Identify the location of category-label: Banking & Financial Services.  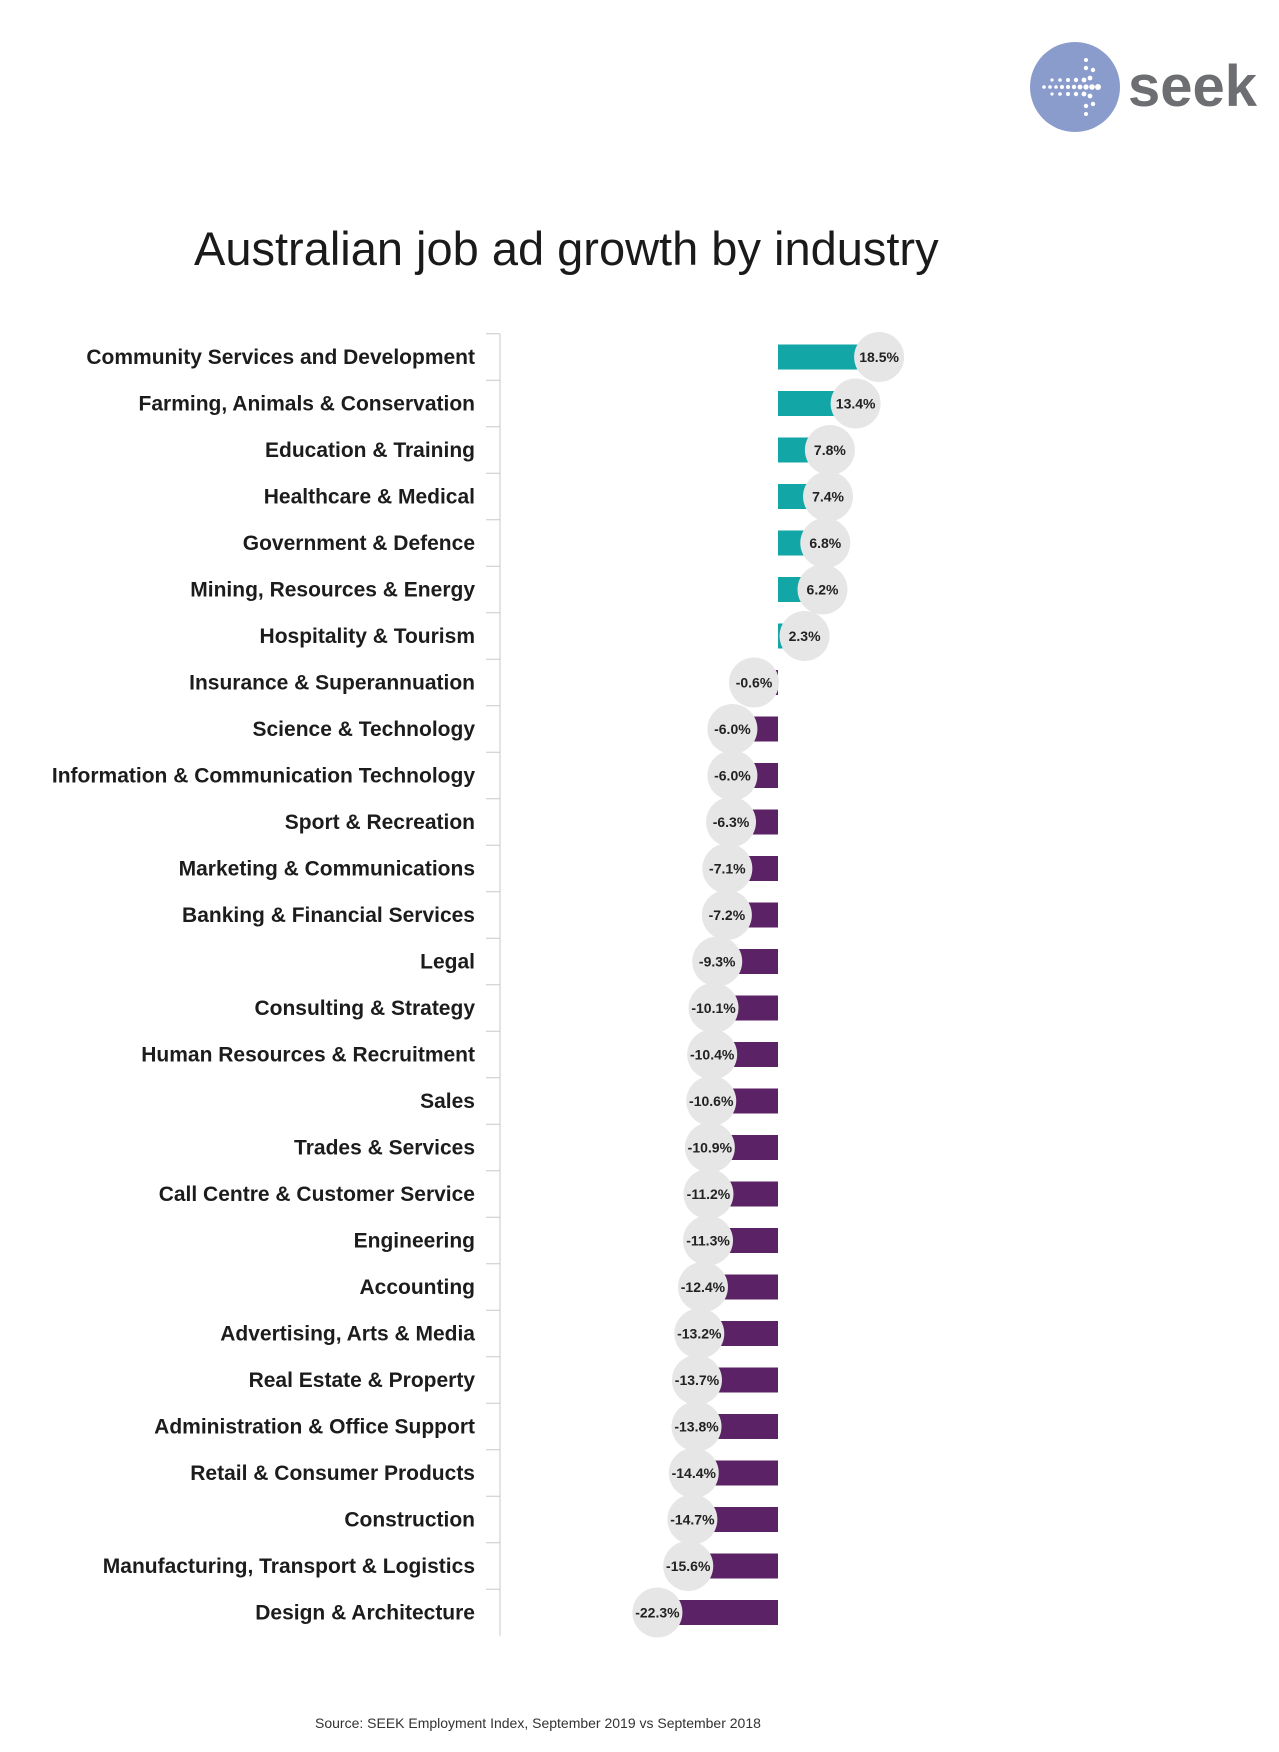
(328, 915).